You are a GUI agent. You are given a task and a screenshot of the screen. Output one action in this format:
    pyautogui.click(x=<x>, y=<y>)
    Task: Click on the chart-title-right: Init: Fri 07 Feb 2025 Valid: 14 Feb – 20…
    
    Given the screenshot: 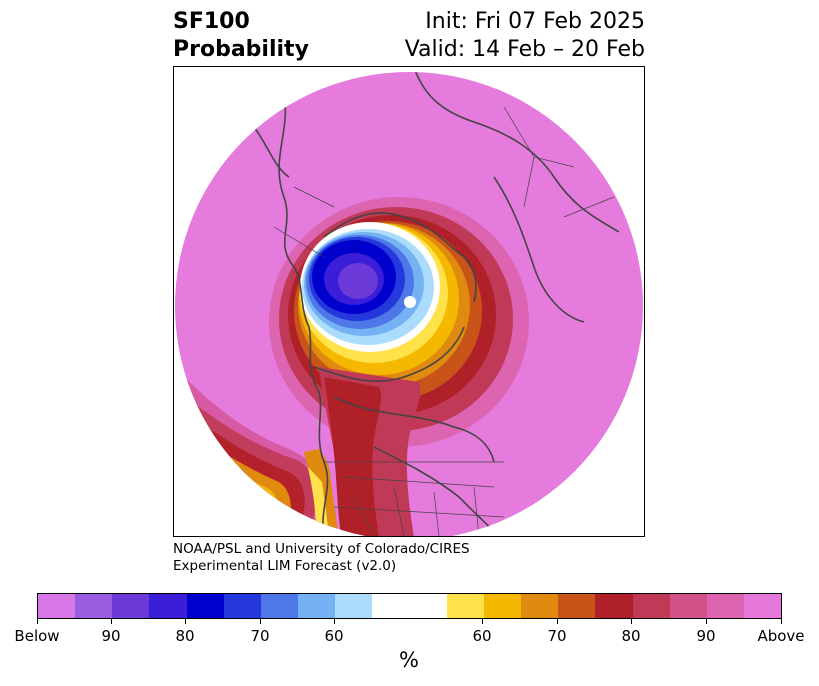 What is the action you would take?
    pyautogui.click(x=525, y=36)
    